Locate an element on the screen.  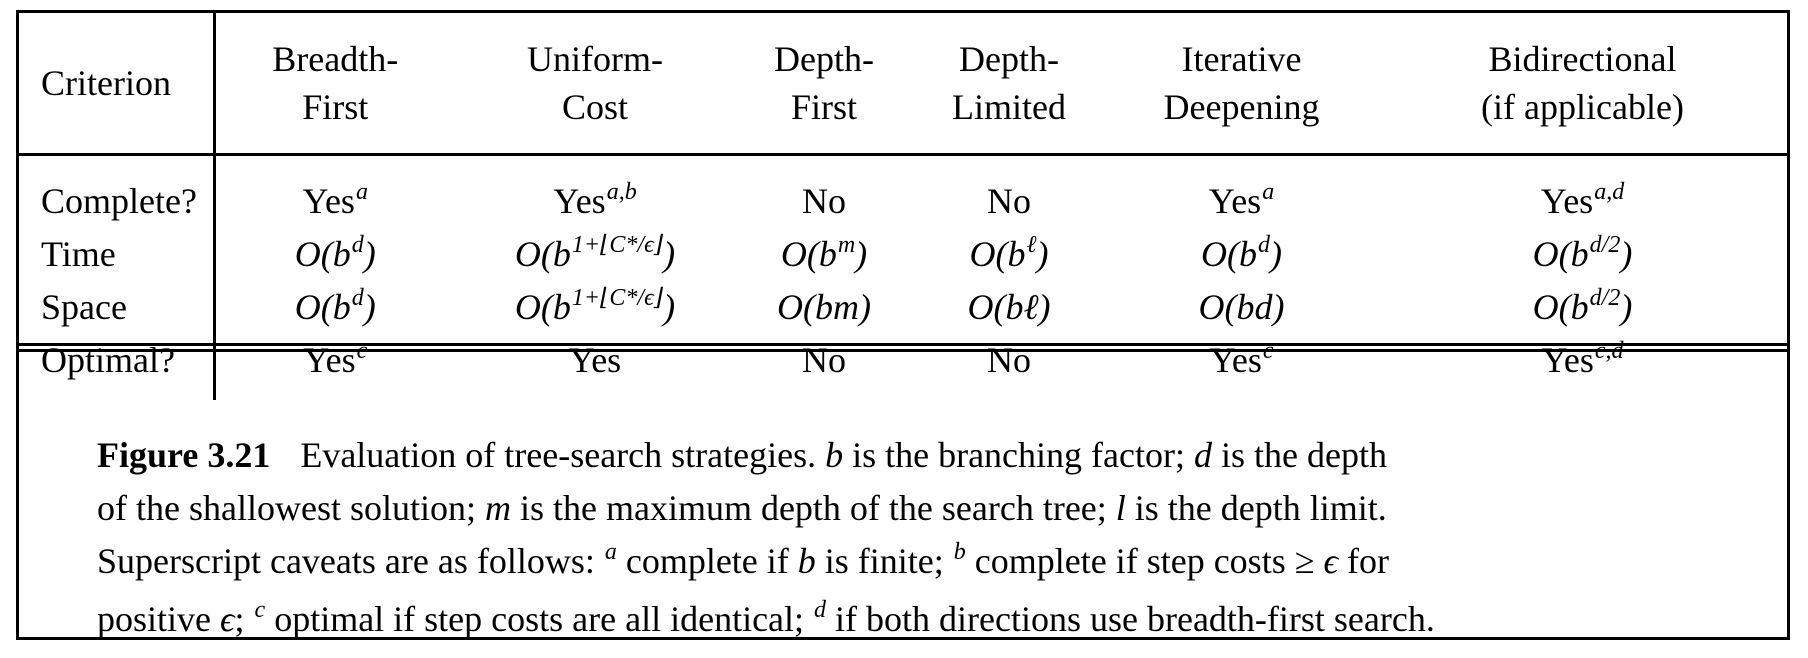
table-cell: O(b1+⌊C*/ϵ⌋) is located at coordinates (595, 253).